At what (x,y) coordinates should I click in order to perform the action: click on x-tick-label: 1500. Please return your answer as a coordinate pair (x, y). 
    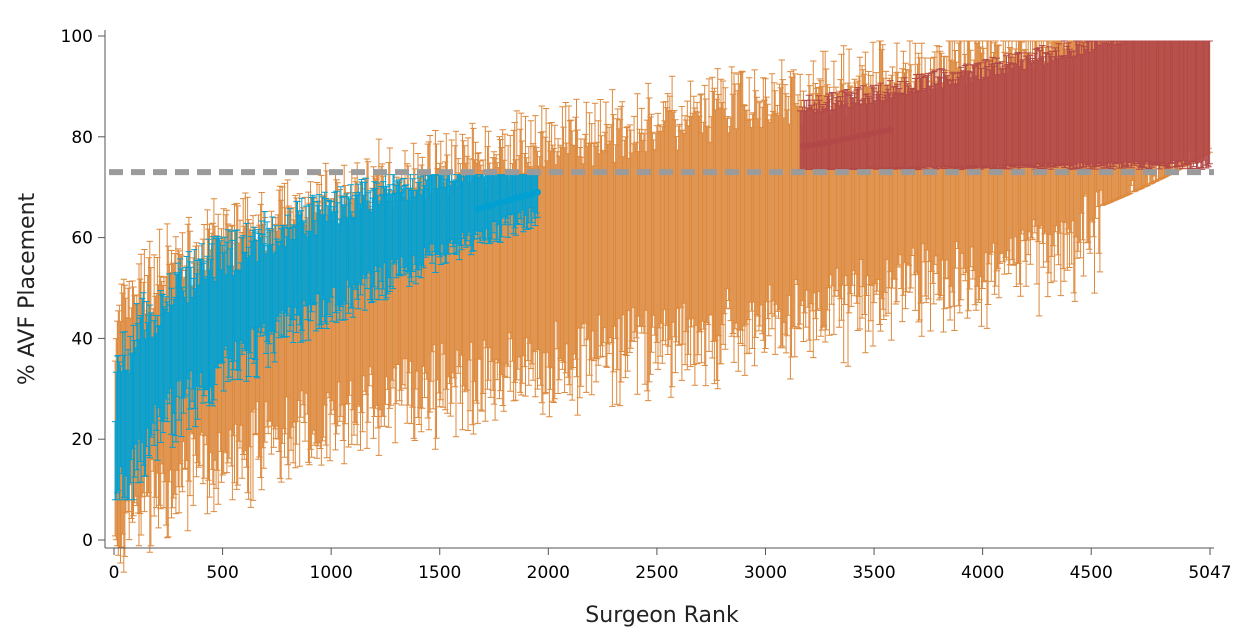
    Looking at the image, I should click on (439, 573).